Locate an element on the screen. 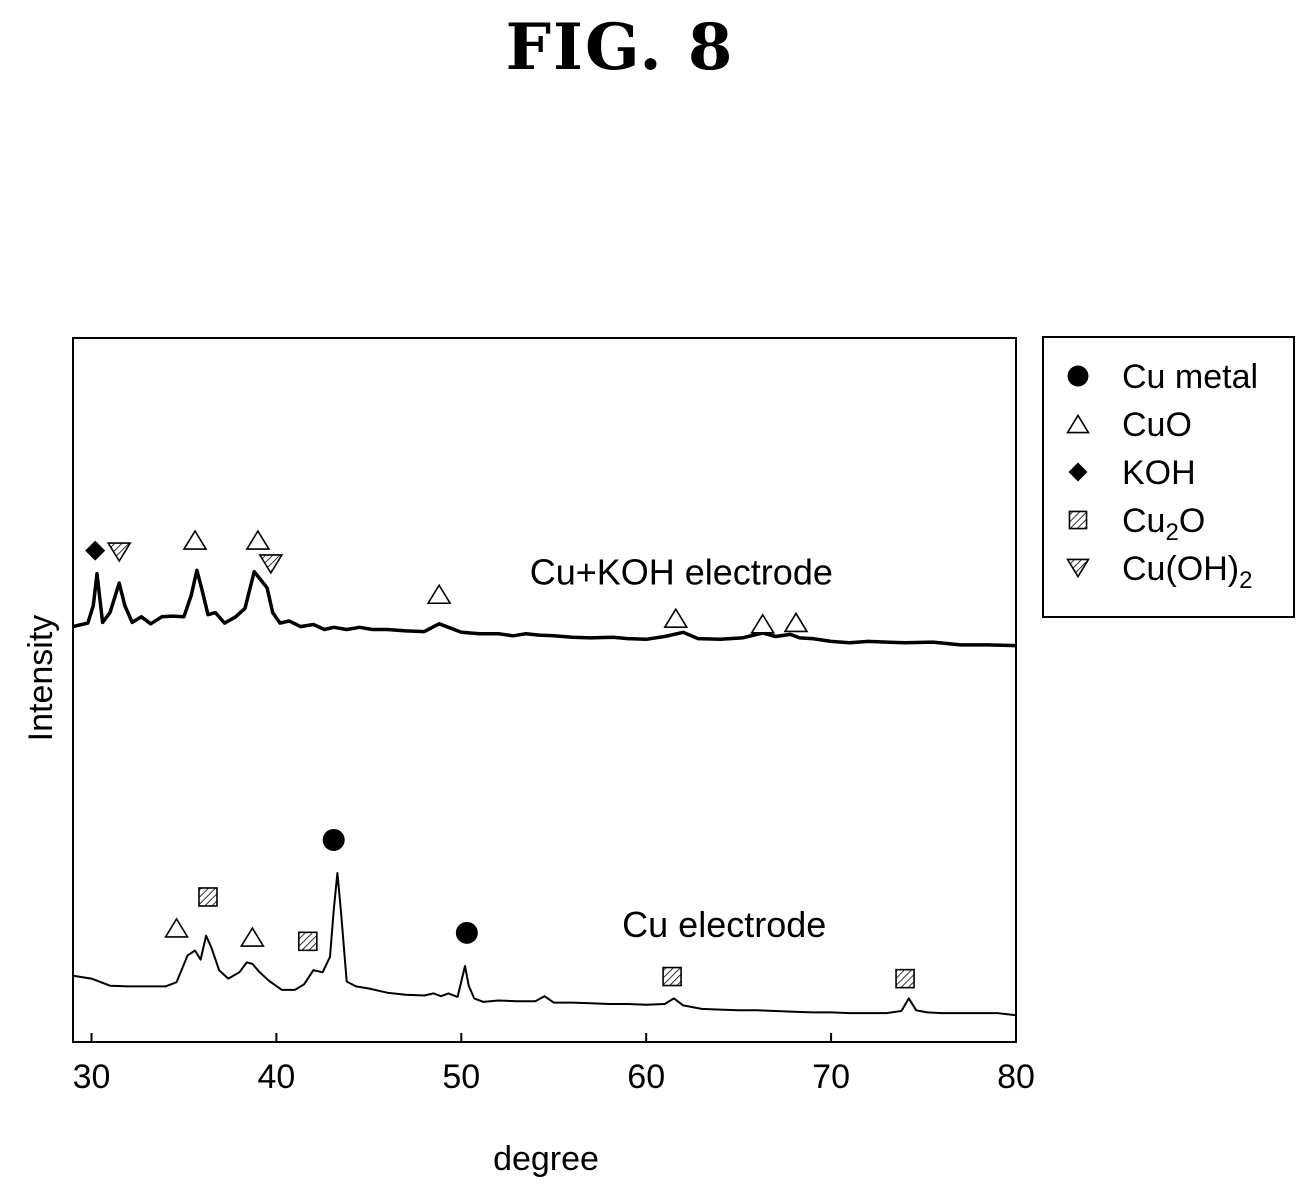 The height and width of the screenshot is (1196, 1315). legend-entry-2: KOH is located at coordinates (1159, 473).